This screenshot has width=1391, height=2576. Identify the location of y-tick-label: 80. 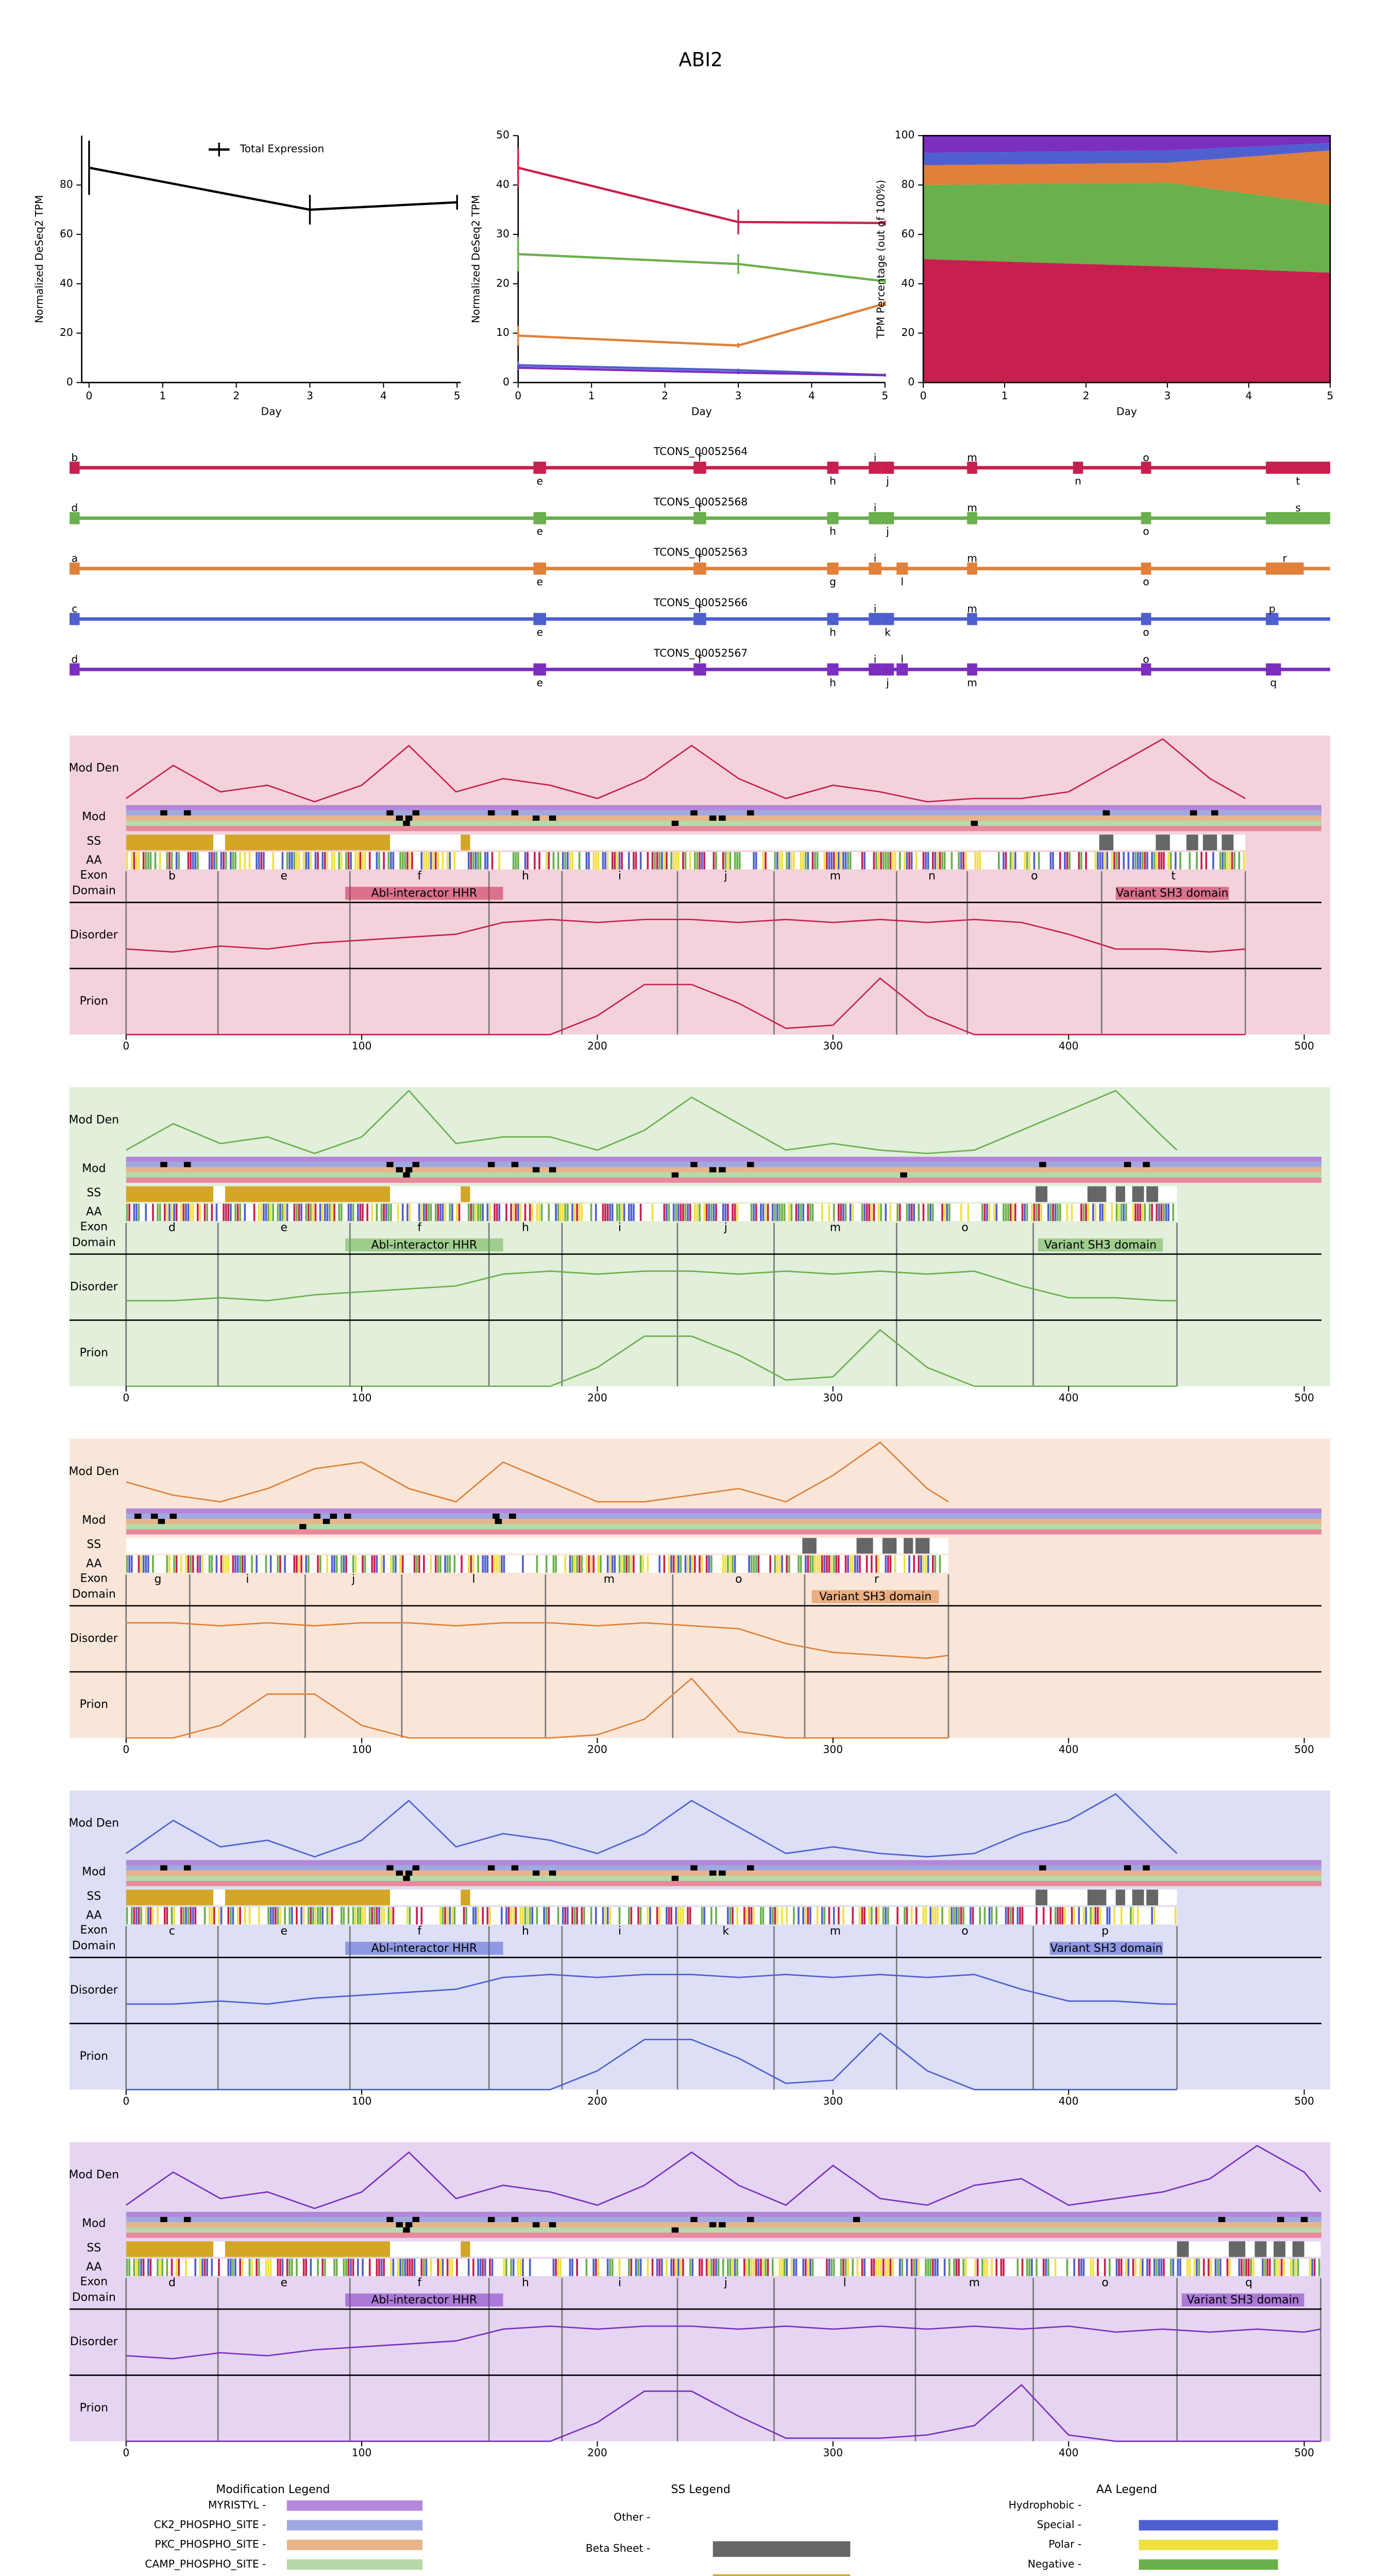
(66, 184).